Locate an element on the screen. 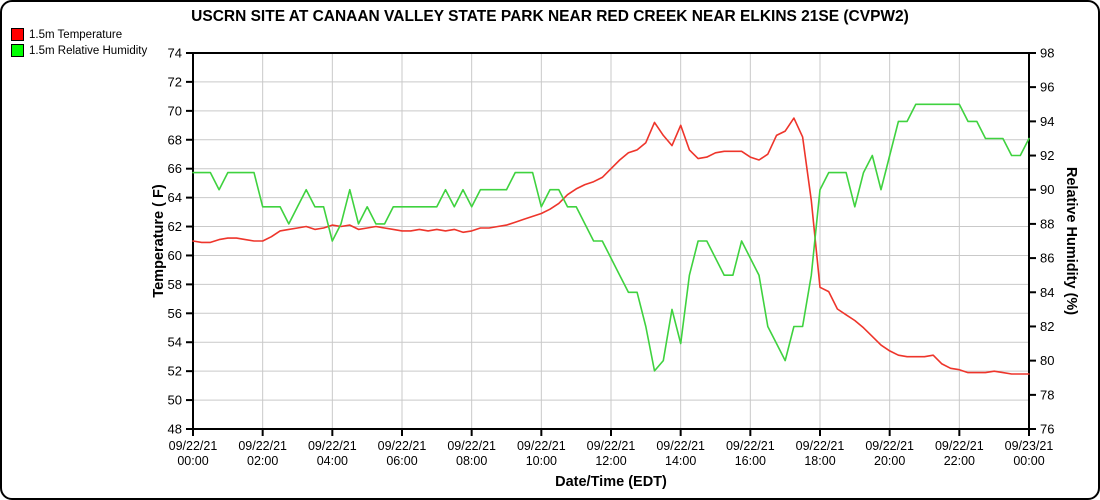  left-axis-tick-label: 60 is located at coordinates (175, 255).